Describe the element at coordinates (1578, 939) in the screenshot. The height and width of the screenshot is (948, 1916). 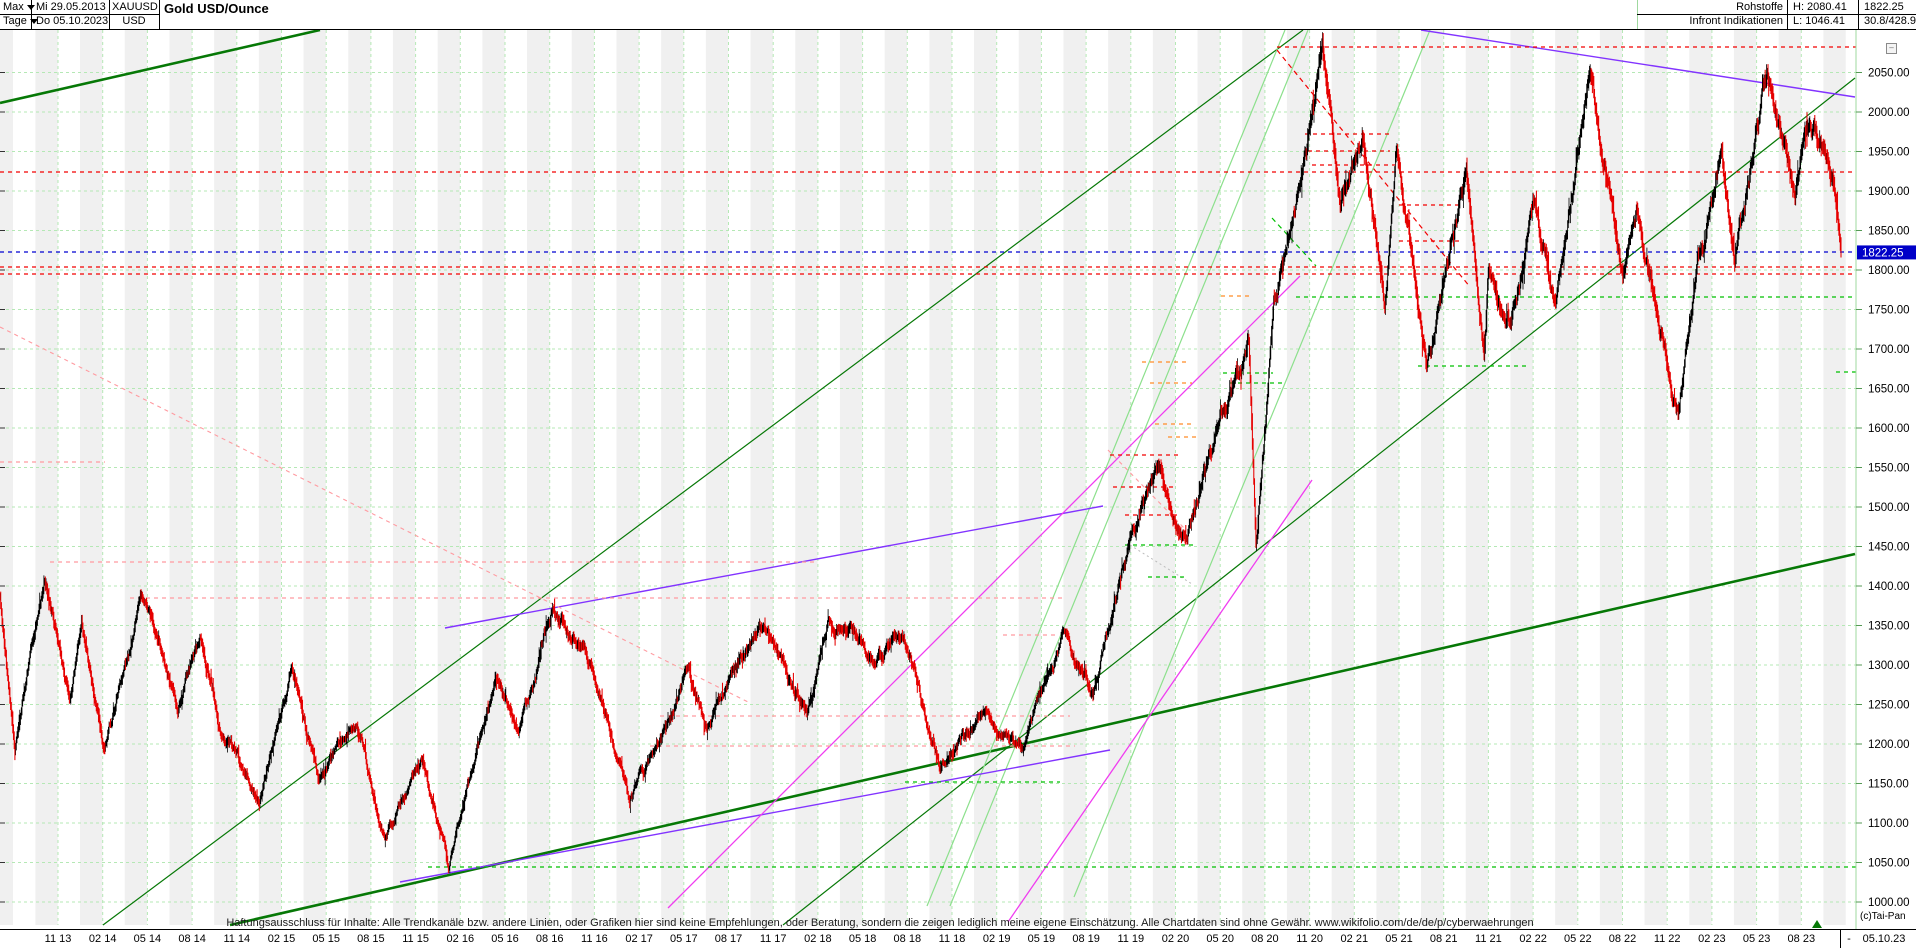
I see `x-axis-tick-label: 05 22` at that location.